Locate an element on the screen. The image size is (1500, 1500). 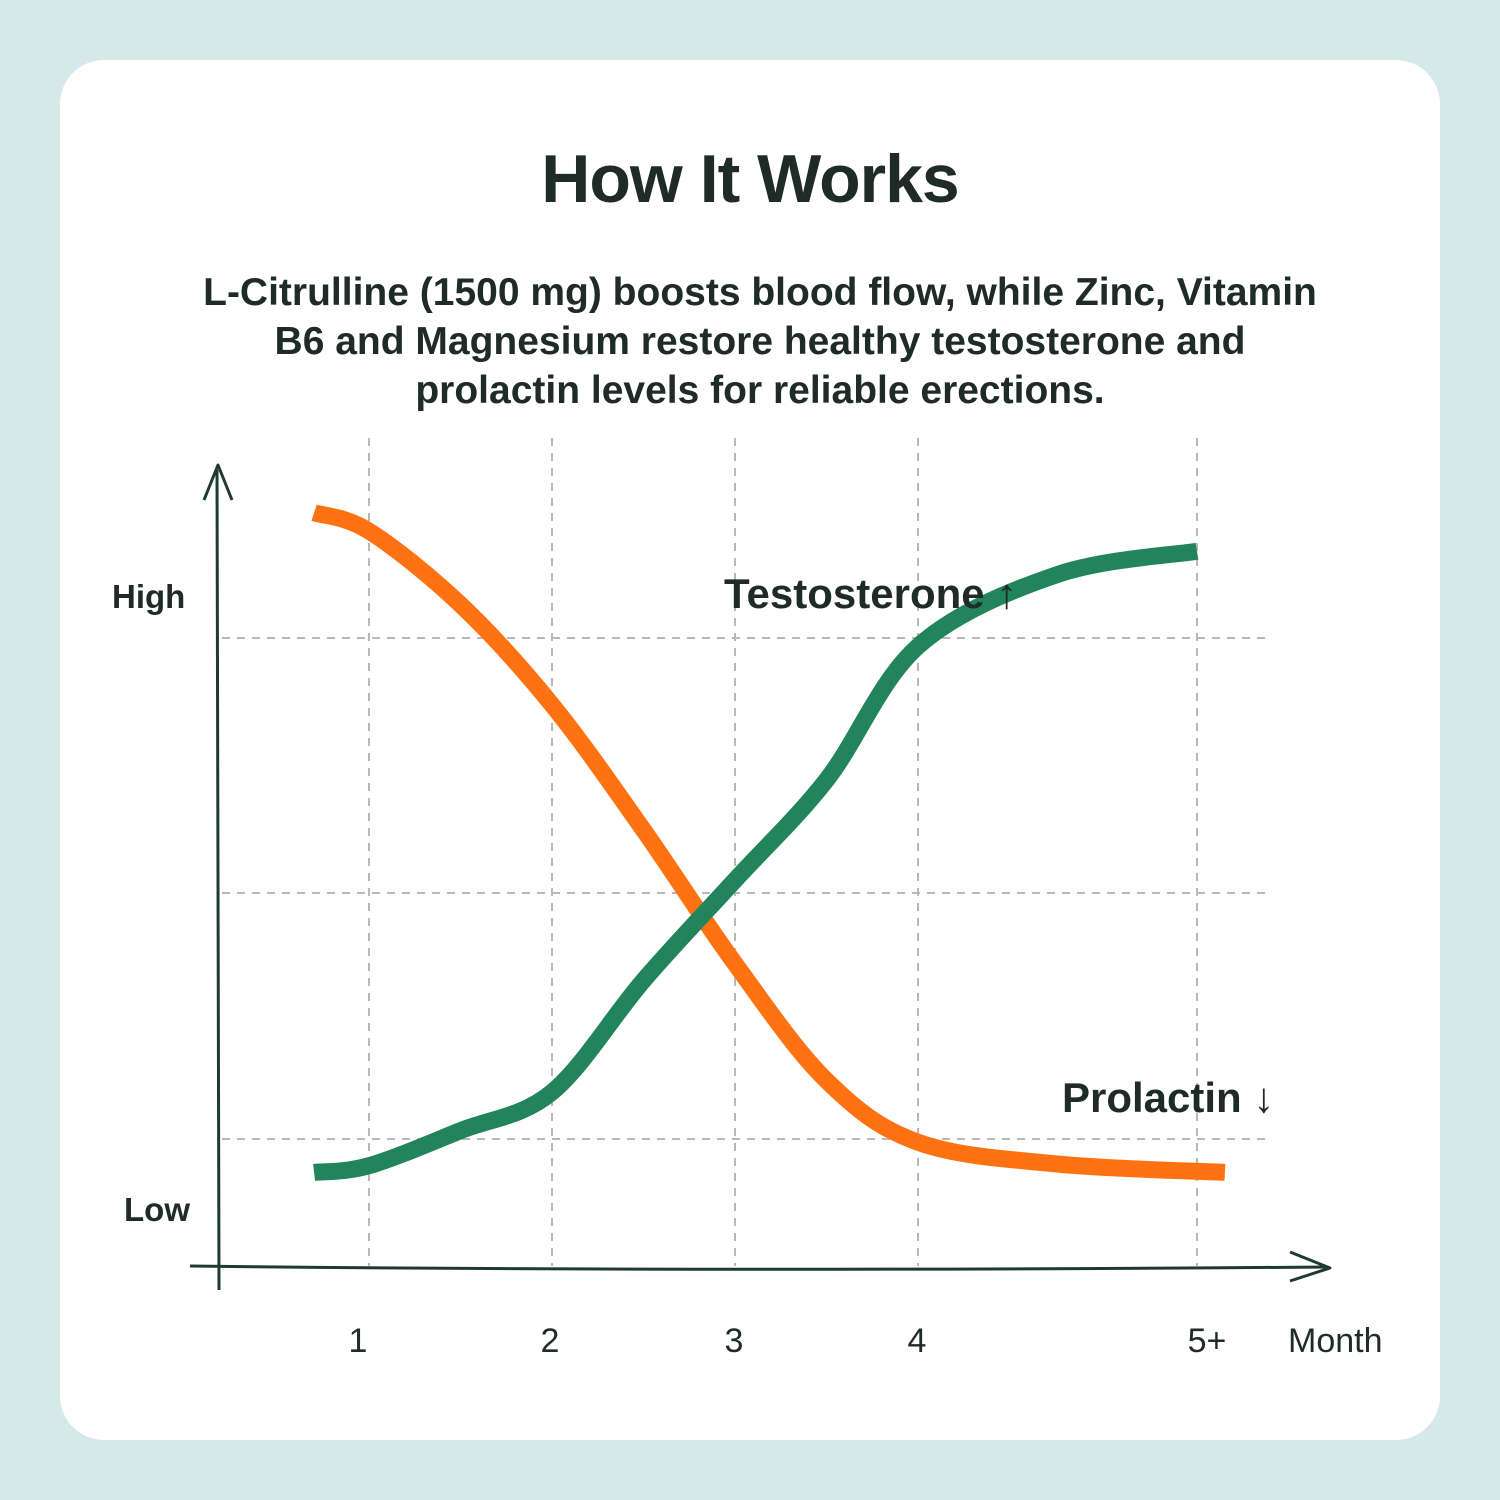
page-title: How It Works is located at coordinates (750, 179).